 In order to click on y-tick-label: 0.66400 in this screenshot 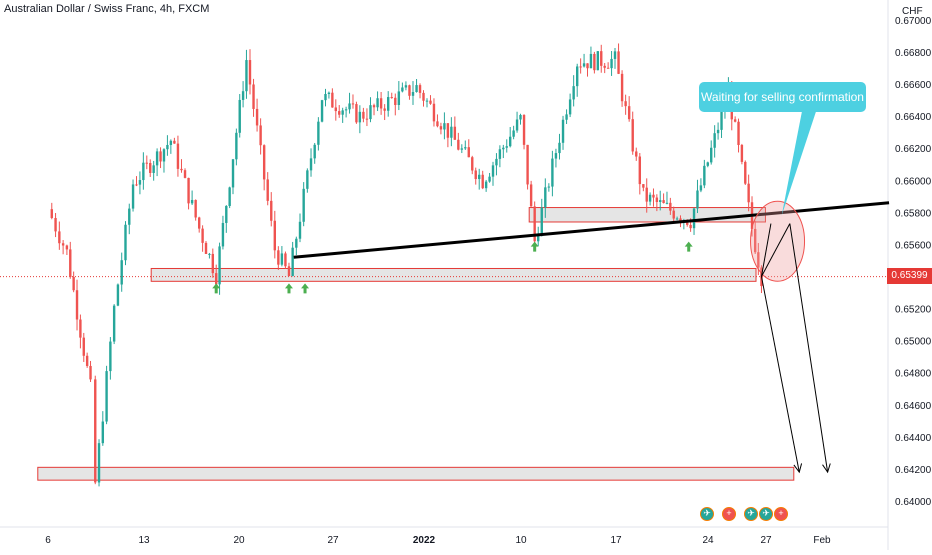, I will do `click(913, 117)`.